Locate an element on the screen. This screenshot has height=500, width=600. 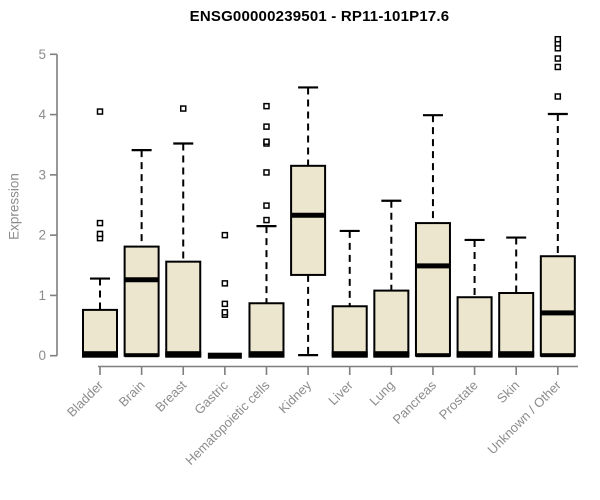
x-tick-label: Gastric is located at coordinates (211, 397).